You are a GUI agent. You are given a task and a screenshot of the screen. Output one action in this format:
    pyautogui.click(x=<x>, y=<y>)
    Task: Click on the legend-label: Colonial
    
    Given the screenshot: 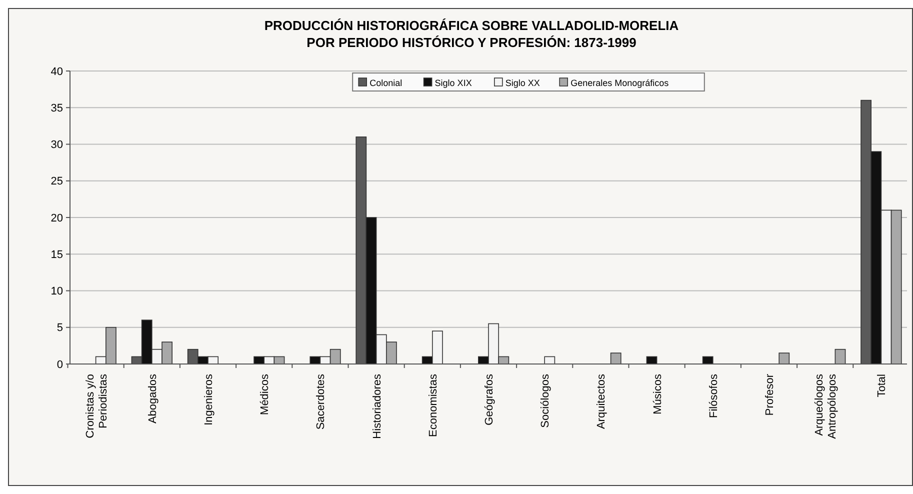 What is the action you would take?
    pyautogui.click(x=386, y=83)
    